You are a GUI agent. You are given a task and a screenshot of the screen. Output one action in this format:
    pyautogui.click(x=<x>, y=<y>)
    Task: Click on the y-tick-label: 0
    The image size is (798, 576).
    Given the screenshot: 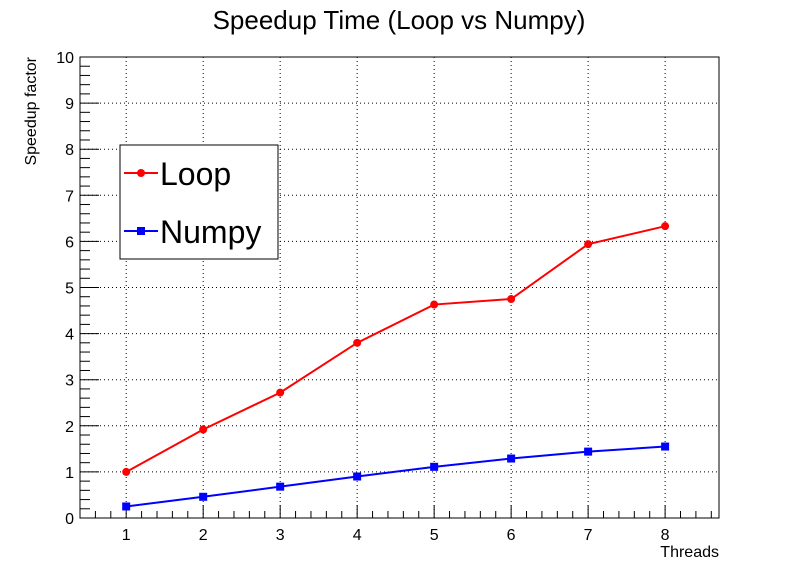 What is the action you would take?
    pyautogui.click(x=69, y=519)
    